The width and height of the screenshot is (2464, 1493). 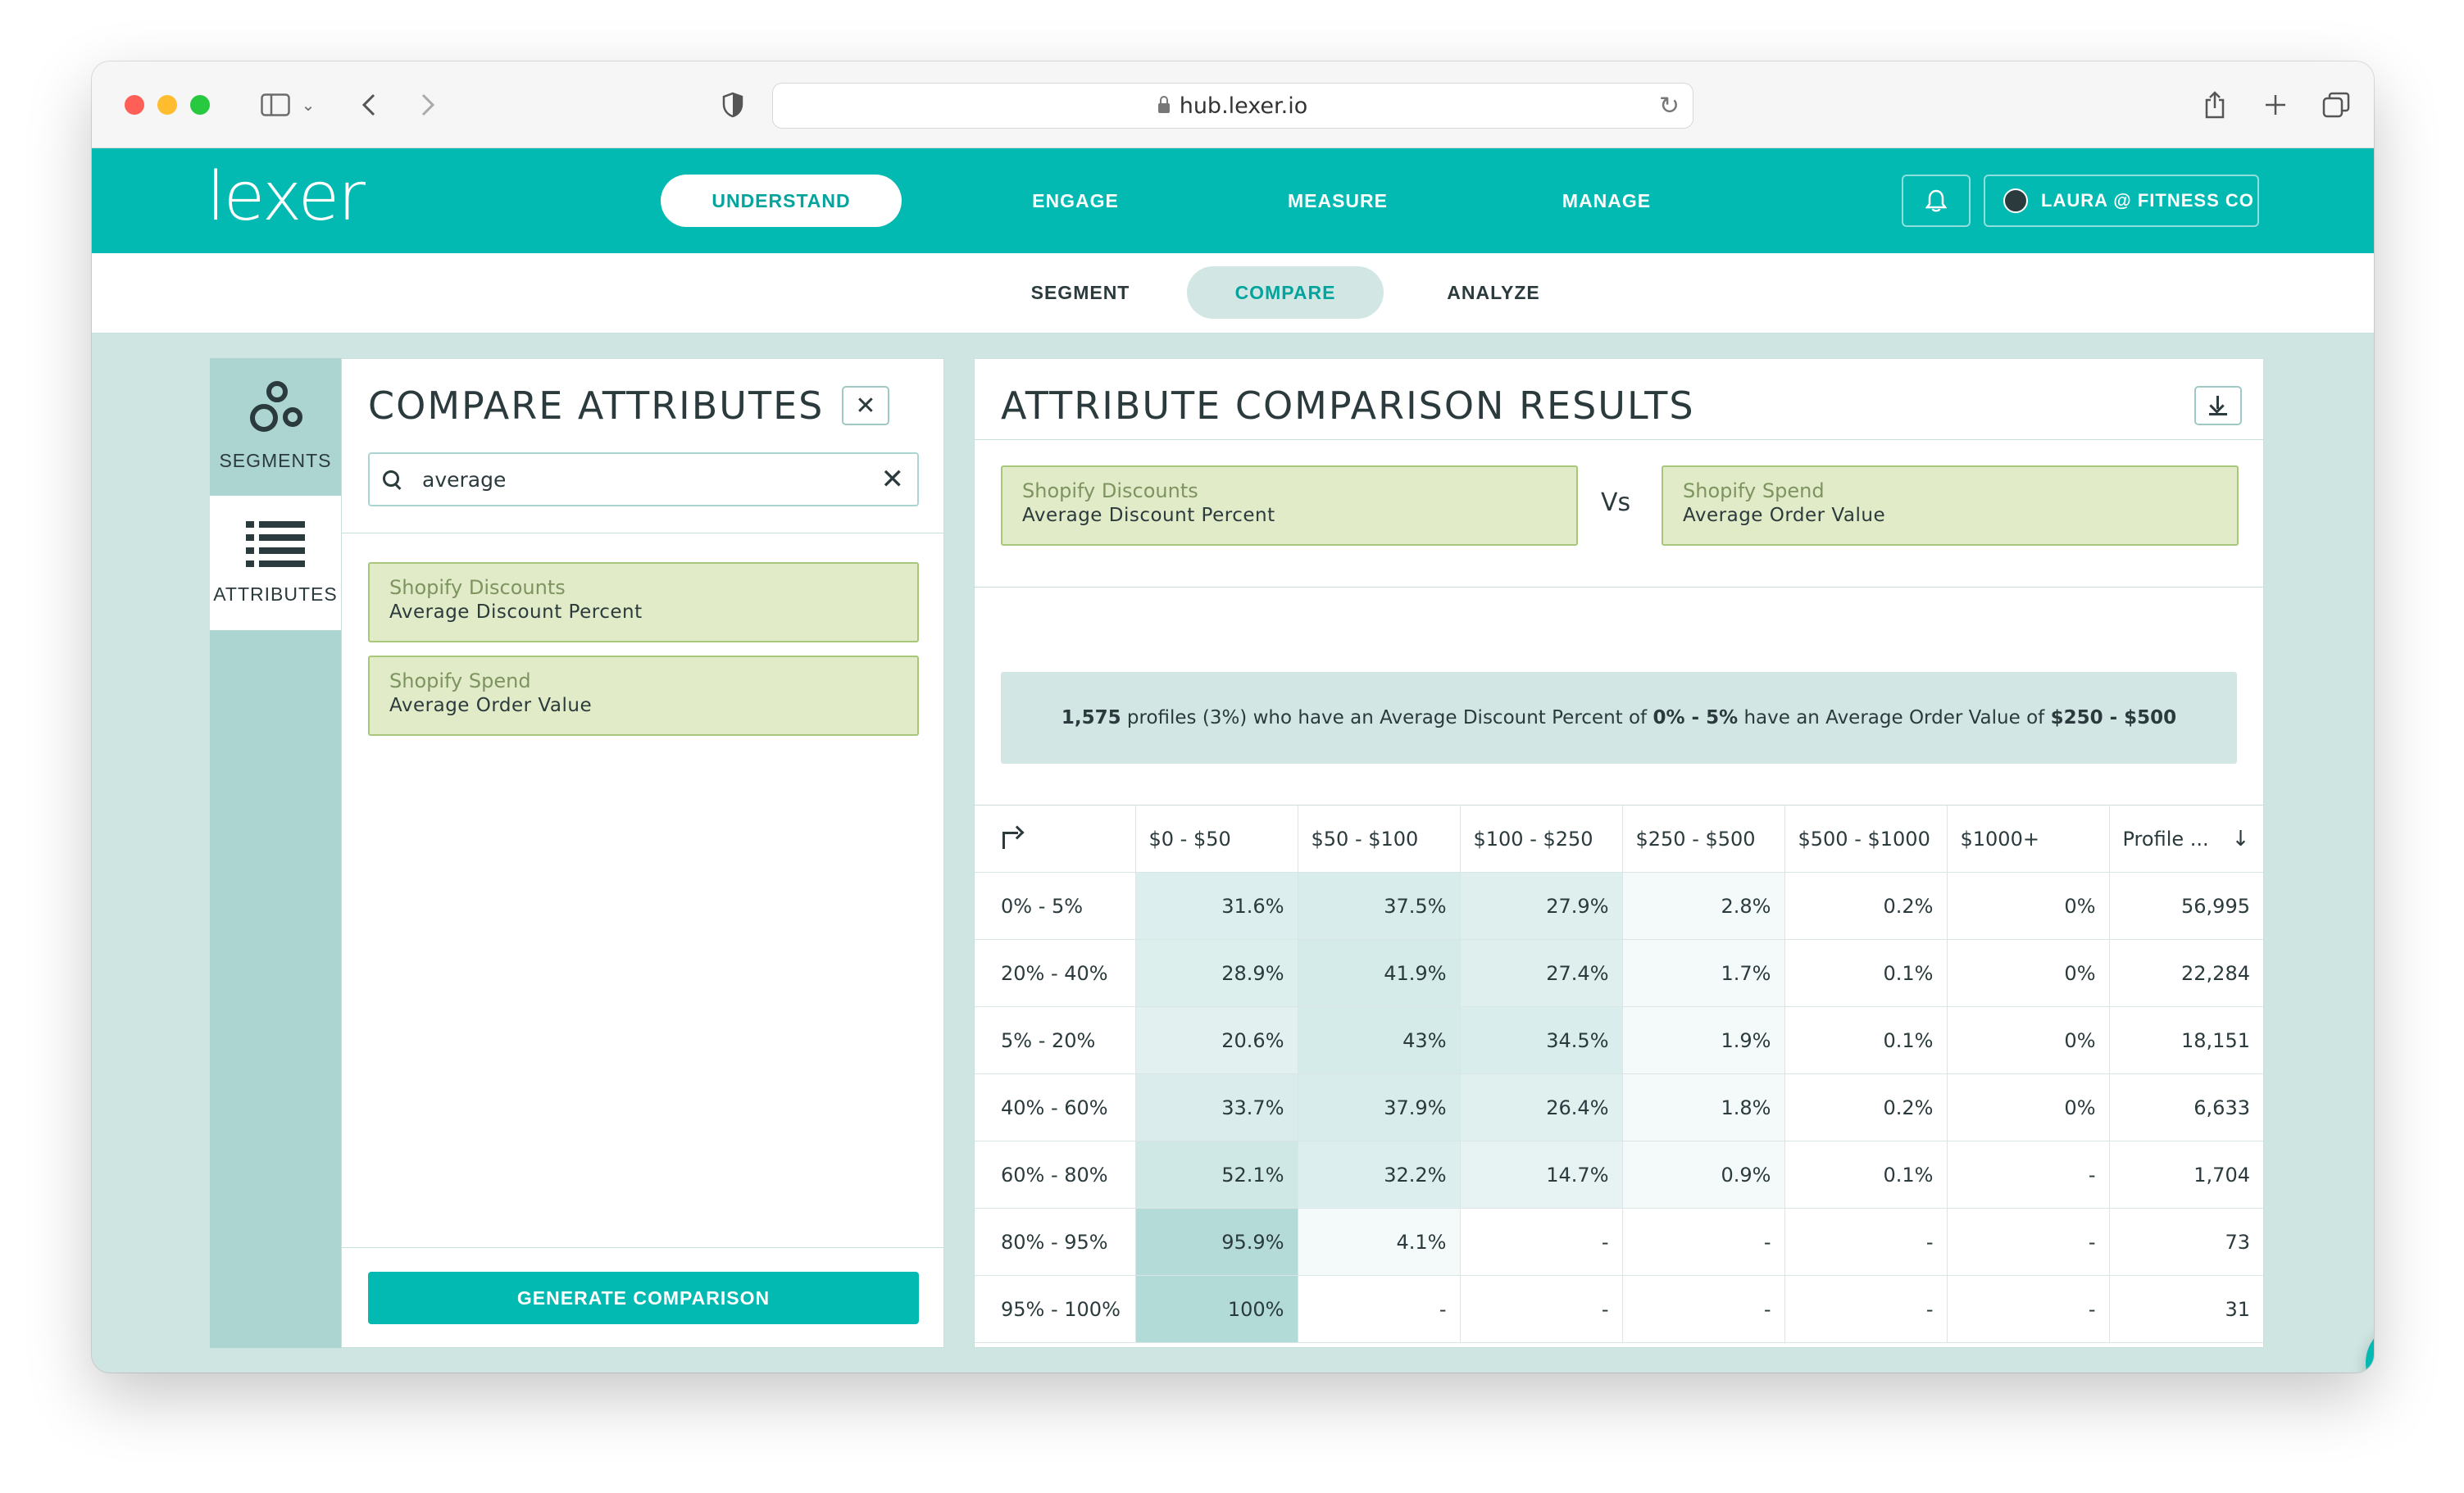 I want to click on sidebar-item-segments: SEGMENTS, so click(x=275, y=425).